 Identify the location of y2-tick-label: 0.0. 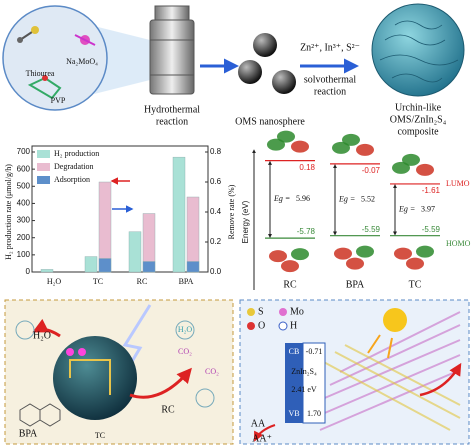
(216, 271).